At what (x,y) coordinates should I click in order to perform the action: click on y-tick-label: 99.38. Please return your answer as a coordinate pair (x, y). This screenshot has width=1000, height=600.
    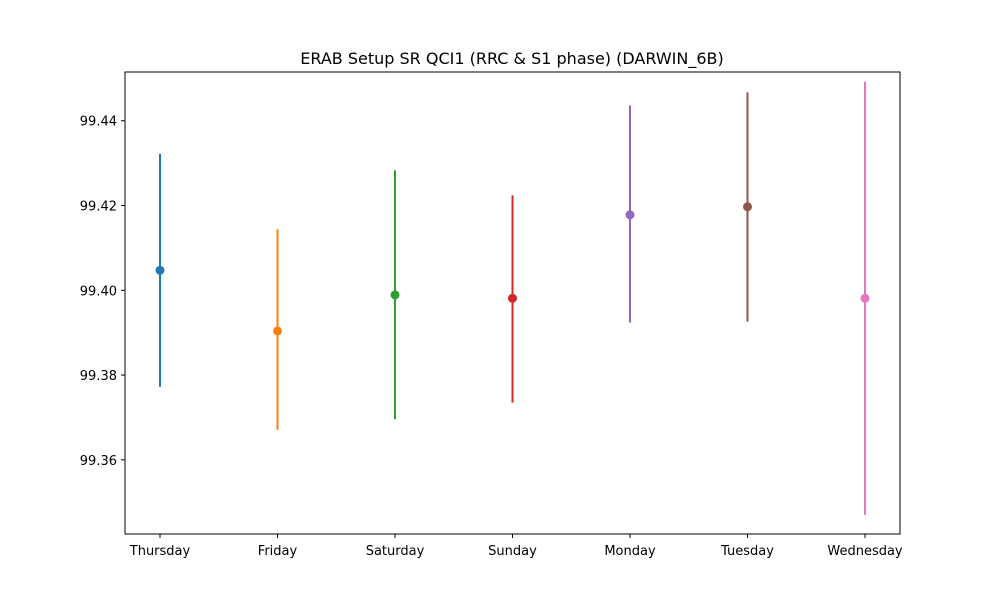
    Looking at the image, I should click on (98, 376).